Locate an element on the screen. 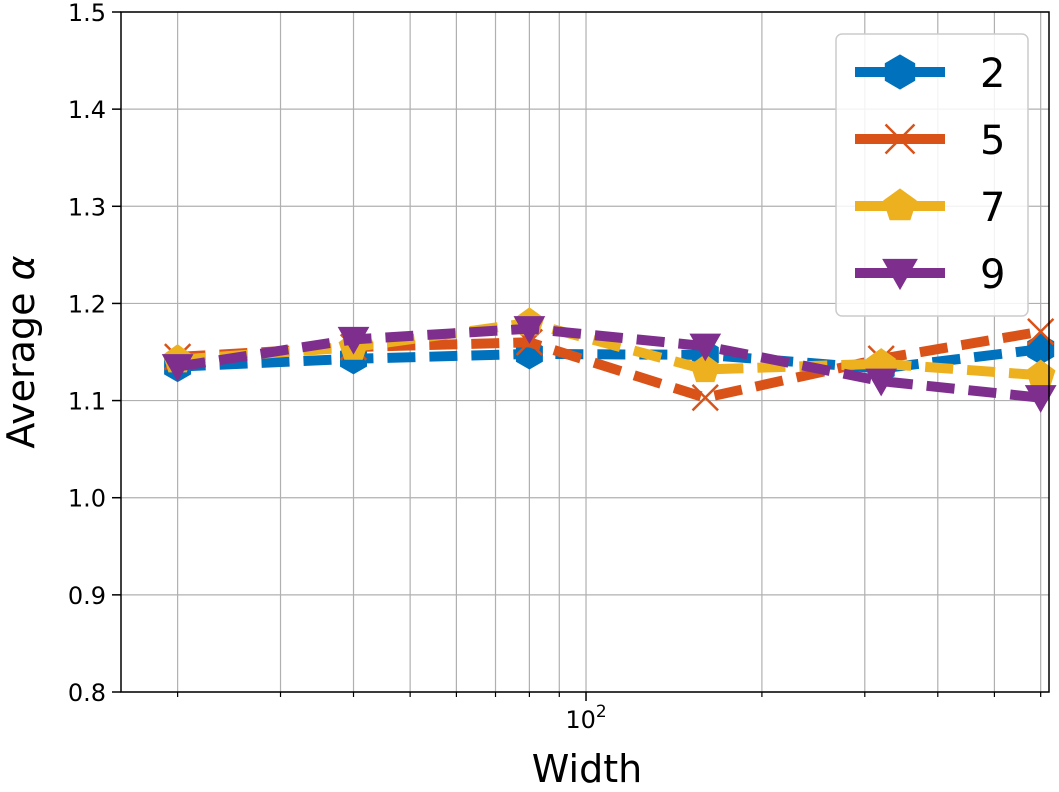  y-tick-label: 1.0 is located at coordinates (87, 499).